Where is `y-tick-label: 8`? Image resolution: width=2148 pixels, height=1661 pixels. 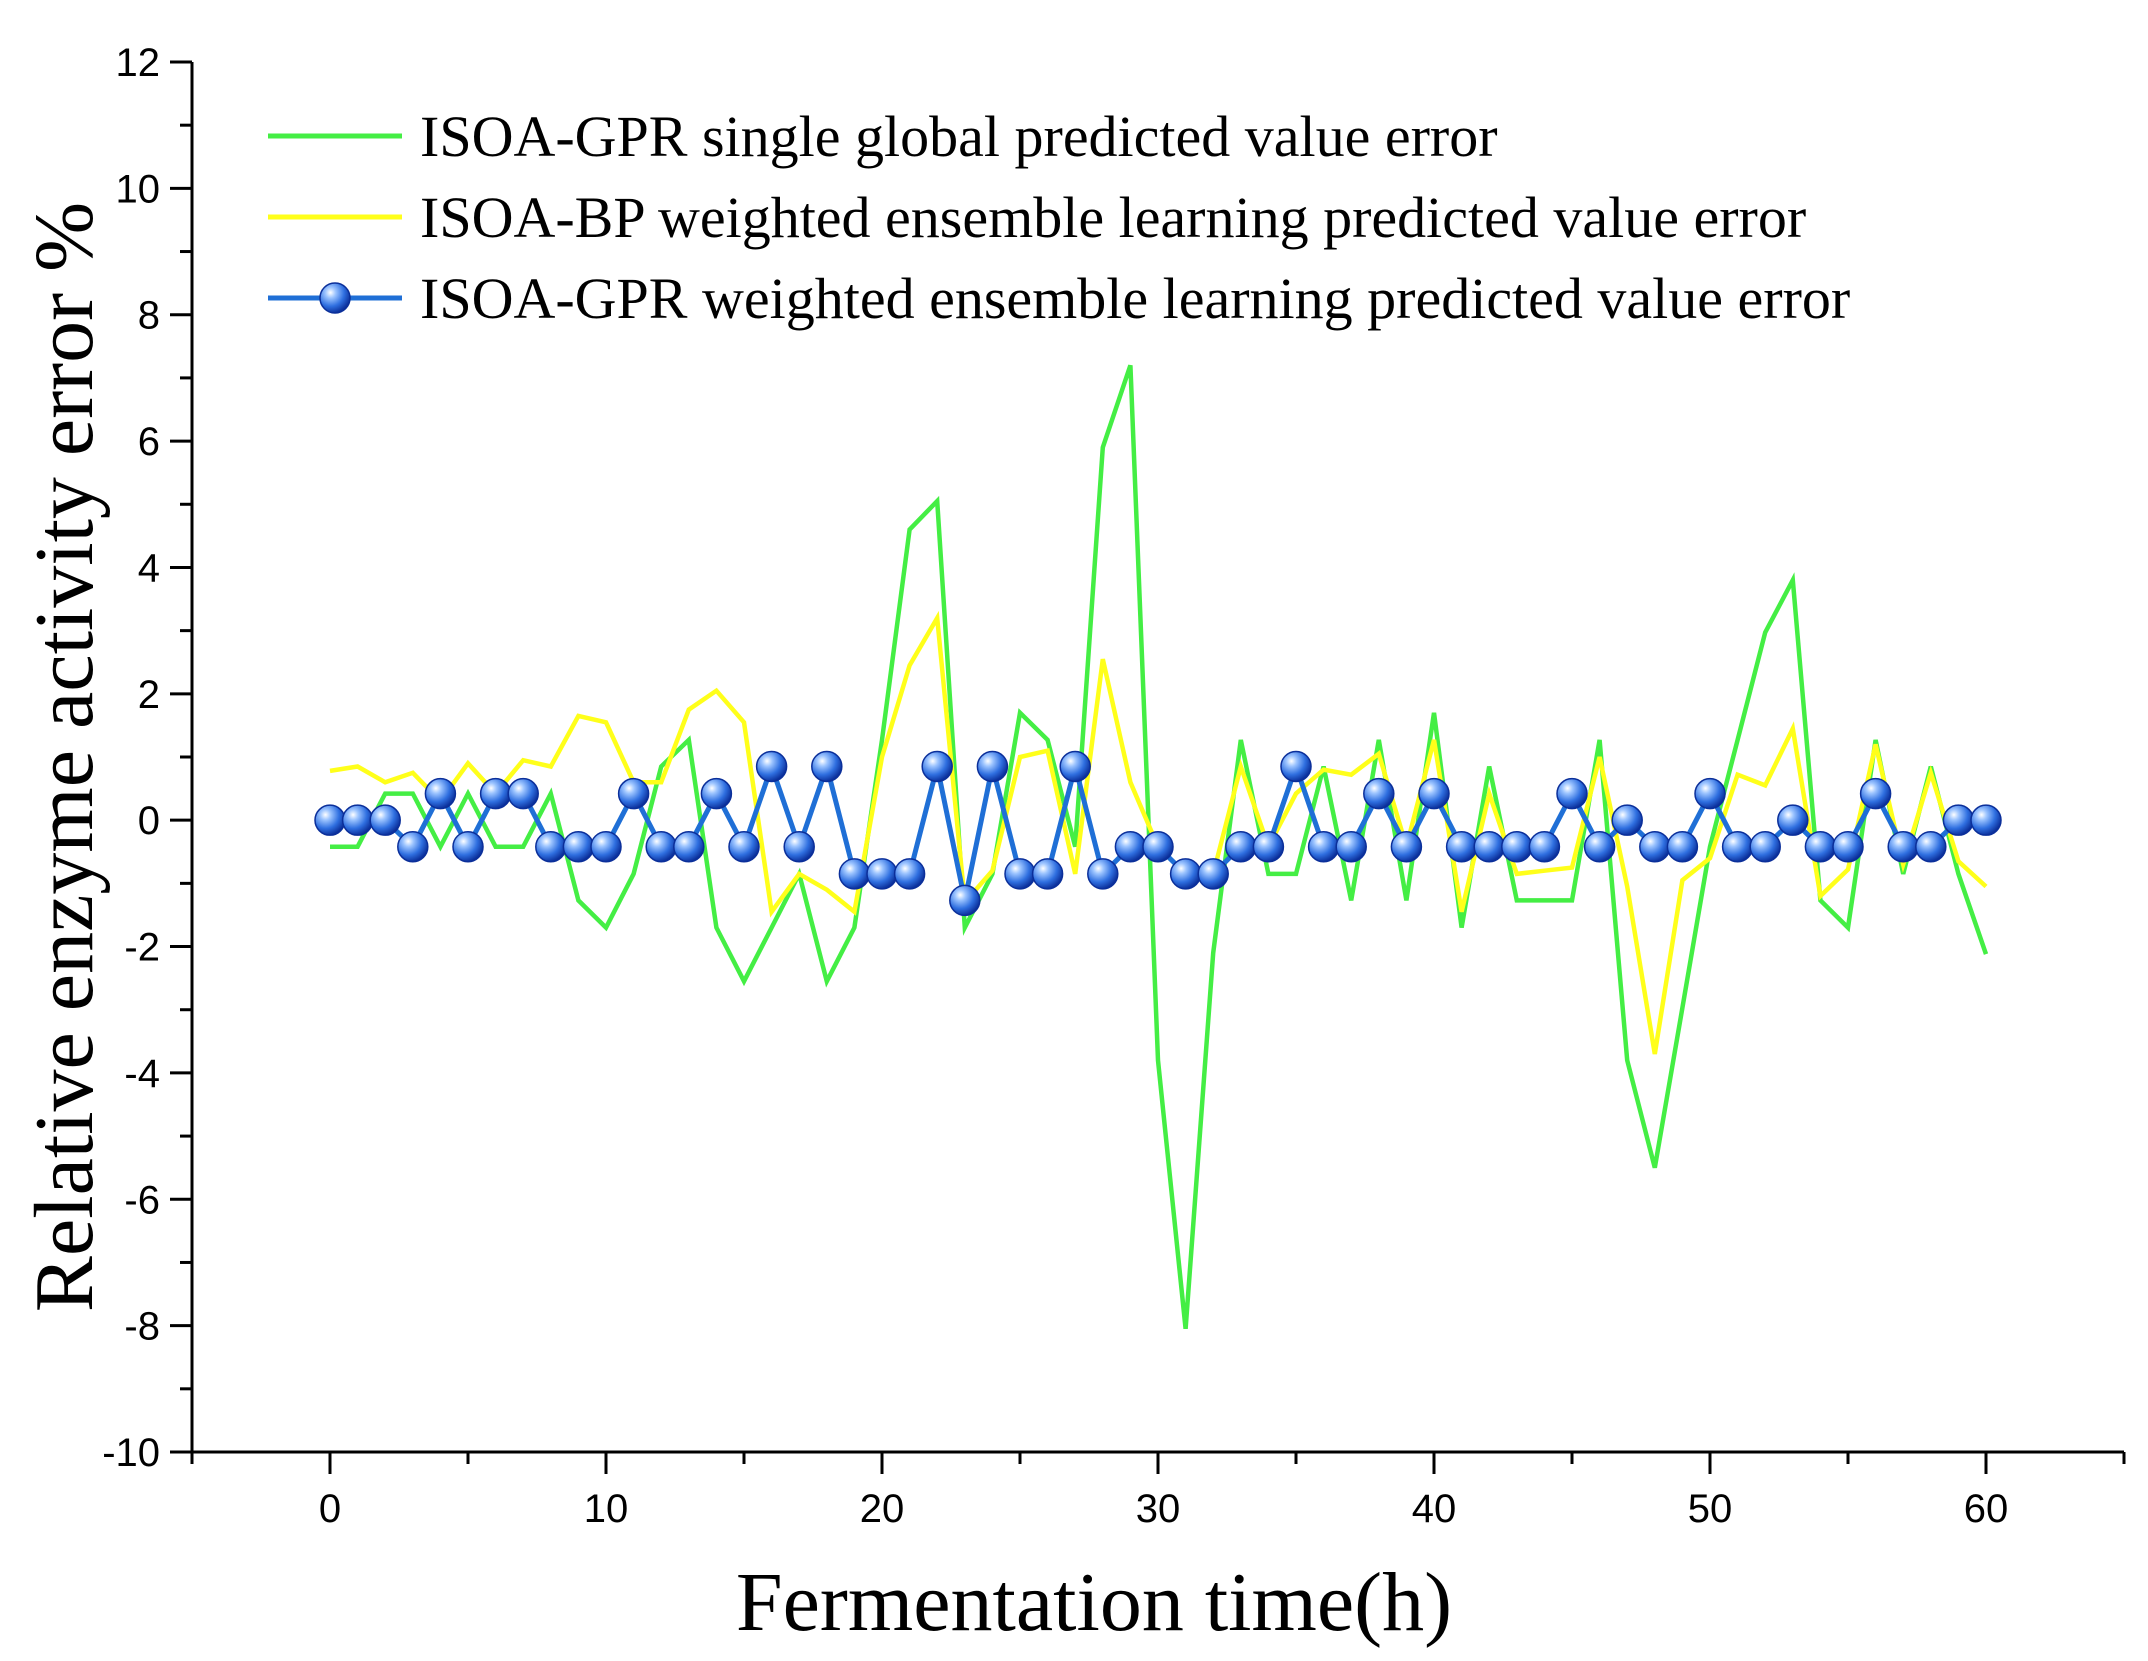
y-tick-label: 8 is located at coordinates (149, 316).